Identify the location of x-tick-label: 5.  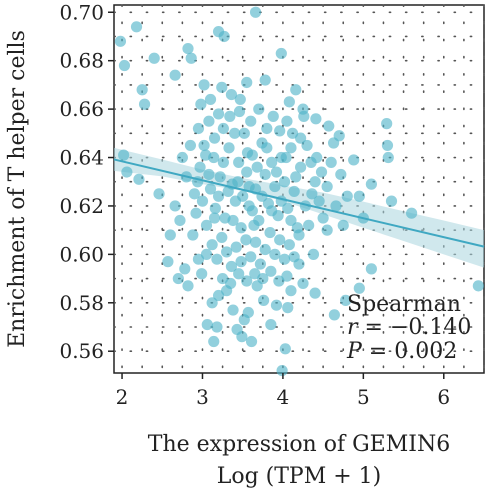
(363, 397).